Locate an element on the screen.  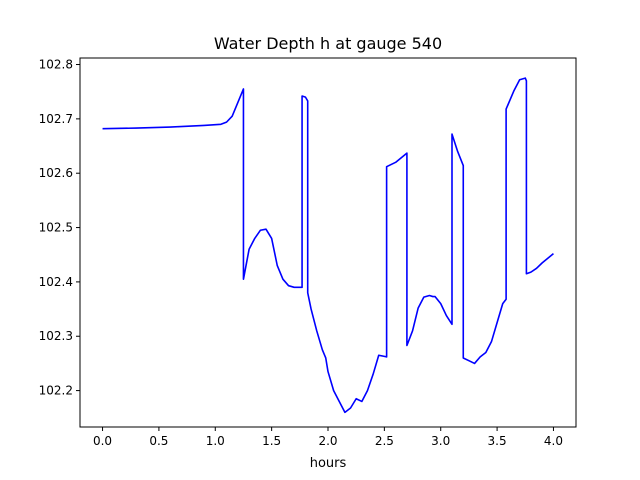
x-tick-label: 2.5 is located at coordinates (384, 441).